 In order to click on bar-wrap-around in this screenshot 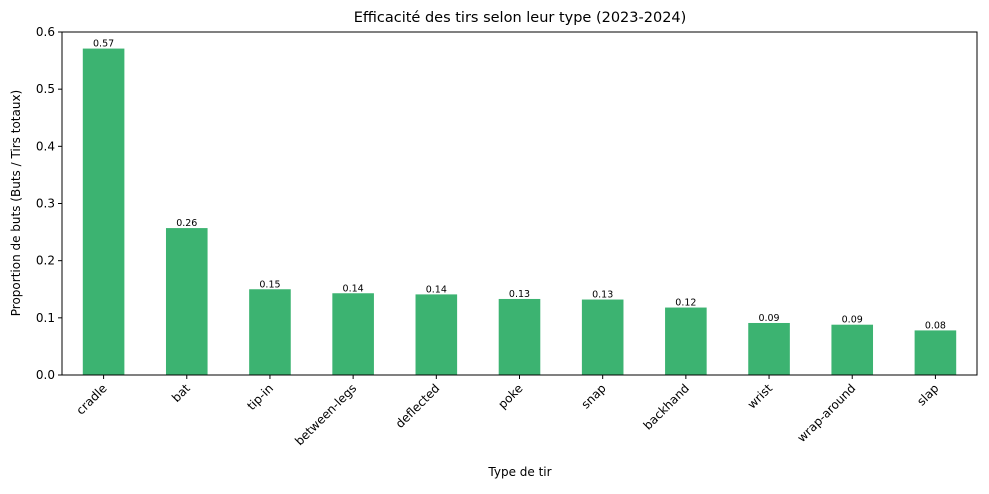, I will do `click(852, 349)`.